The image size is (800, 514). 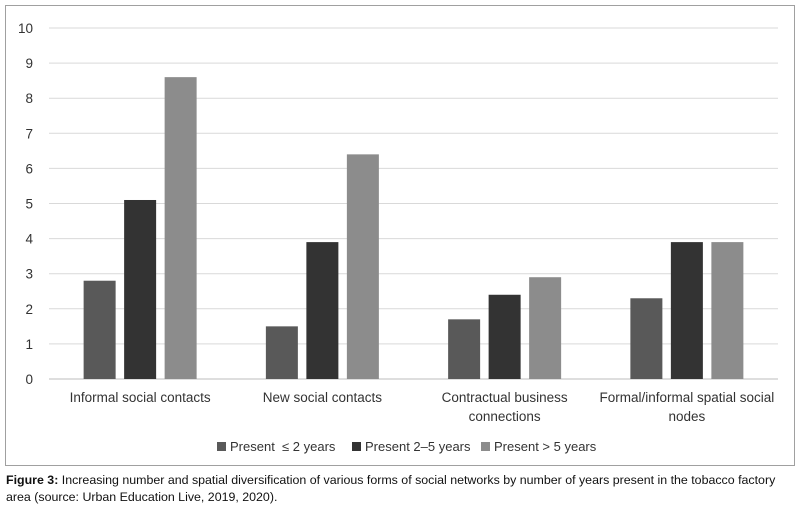 I want to click on y-tick-label: 5, so click(x=29, y=204).